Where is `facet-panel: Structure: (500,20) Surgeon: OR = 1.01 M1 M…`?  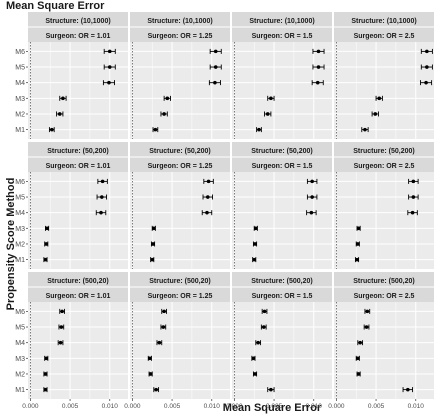
facet-panel: Structure: (500,20) Surgeon: OR = 1.01 M1 M… is located at coordinates (71, 341).